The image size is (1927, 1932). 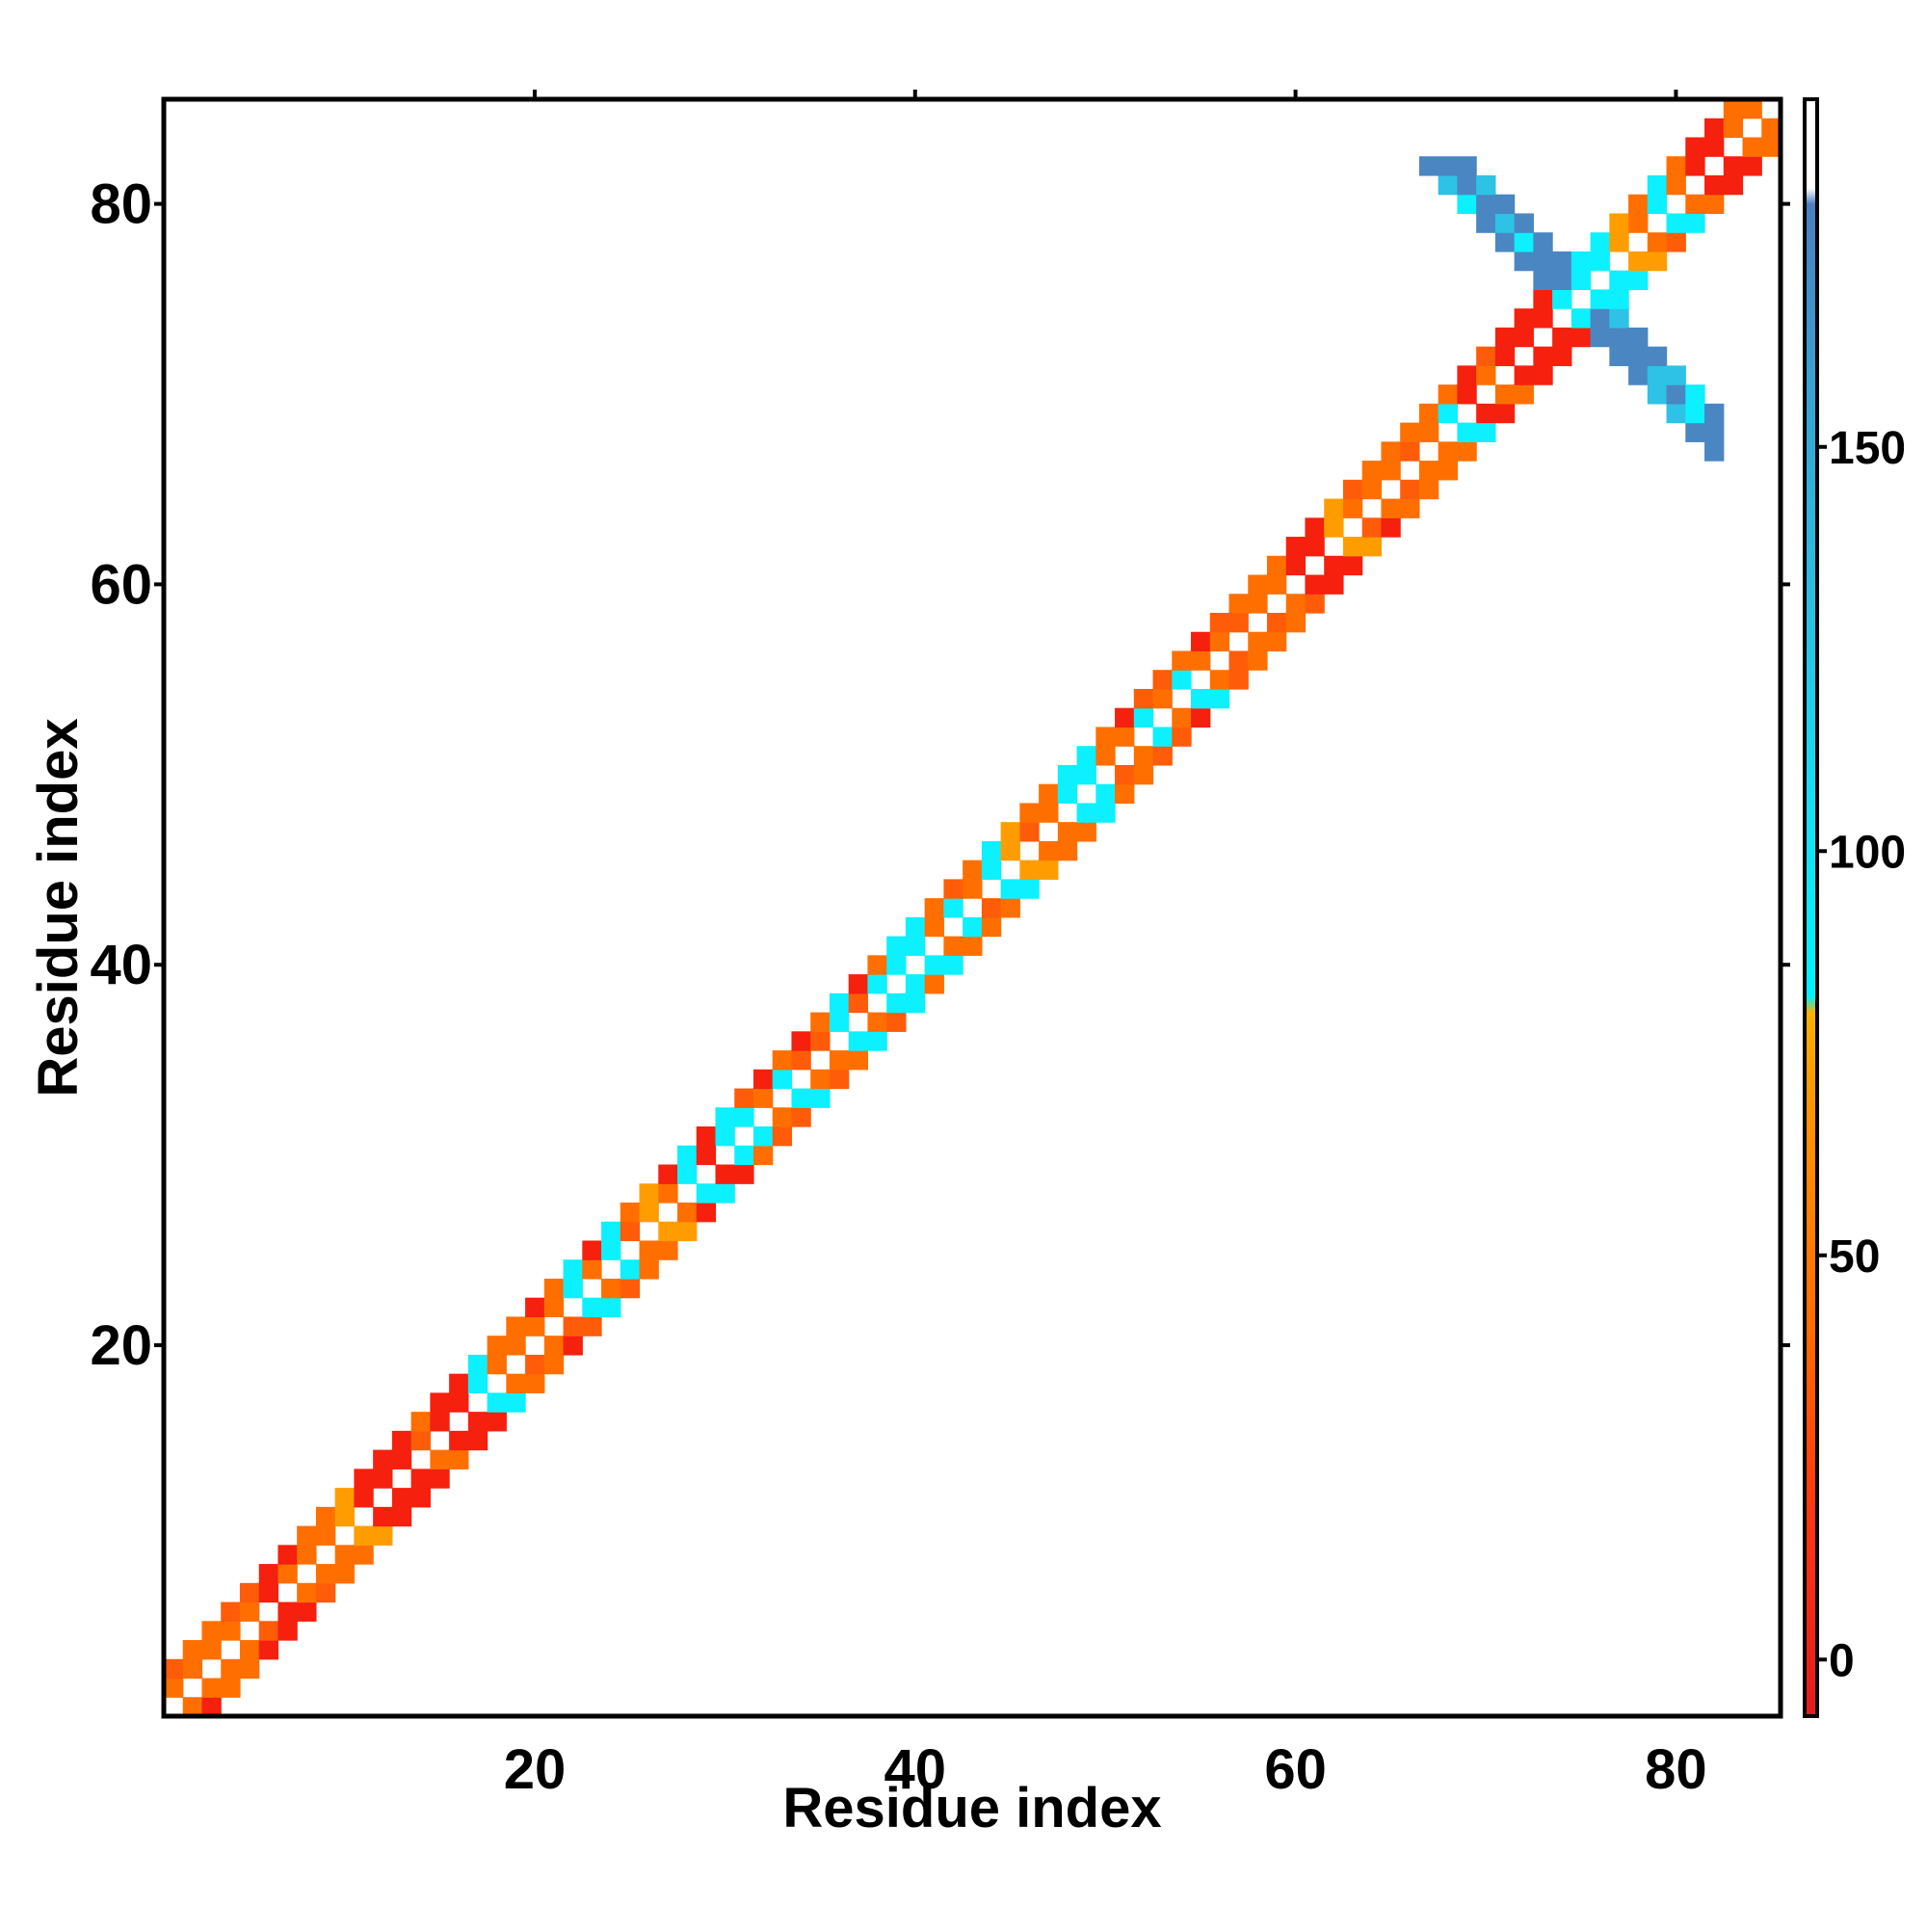 I want to click on colorbar-fill, so click(x=1811, y=907).